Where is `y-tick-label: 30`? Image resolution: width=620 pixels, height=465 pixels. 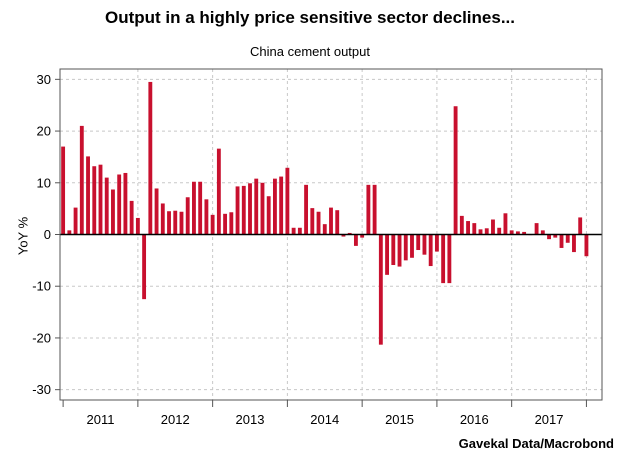
y-tick-label: 30 is located at coordinates (44, 79).